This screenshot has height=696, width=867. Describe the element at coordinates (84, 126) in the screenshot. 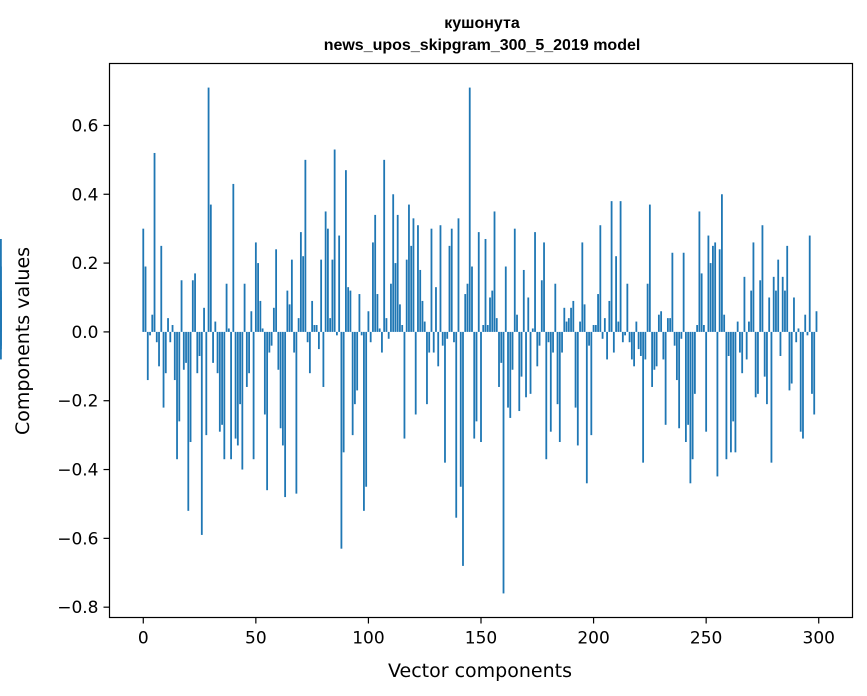

I see `y-tick-label: 0.6` at that location.